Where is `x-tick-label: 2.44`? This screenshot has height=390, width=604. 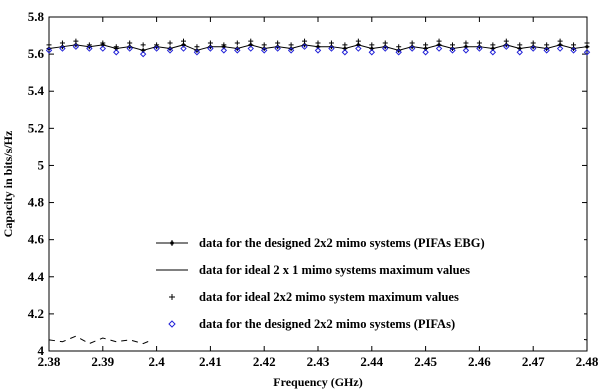 x-tick-label: 2.44 is located at coordinates (371, 361).